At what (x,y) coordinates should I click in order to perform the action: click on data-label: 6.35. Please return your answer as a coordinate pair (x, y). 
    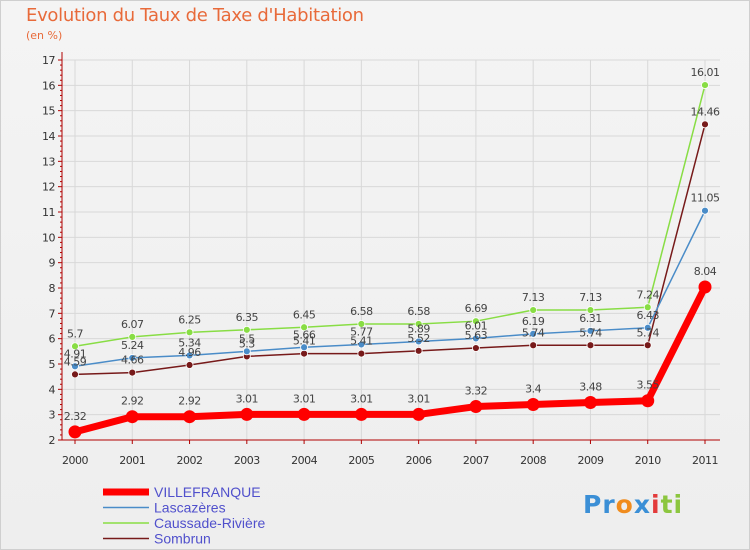
    Looking at the image, I should click on (247, 317).